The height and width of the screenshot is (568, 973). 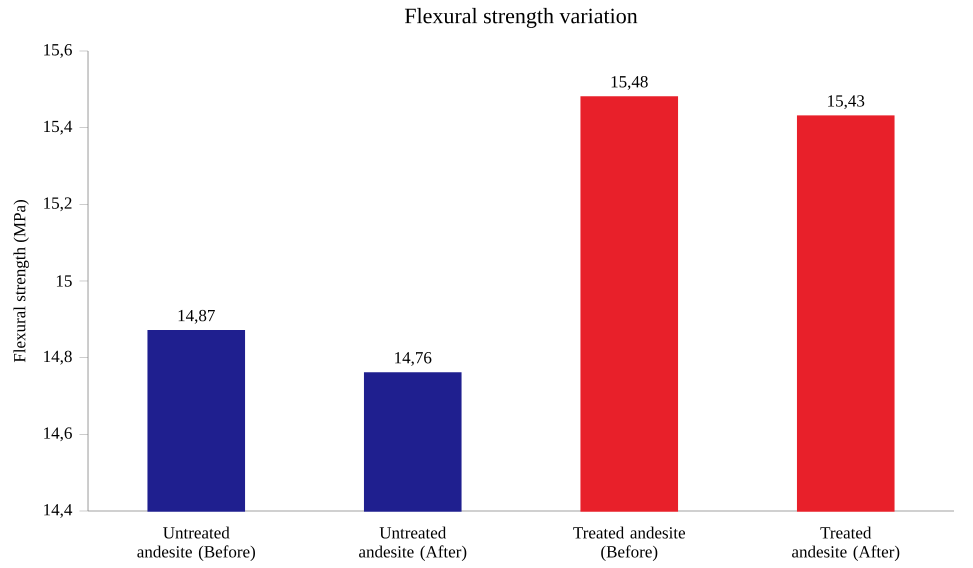 What do you see at coordinates (629, 544) in the screenshot?
I see `x-tick-label: Treated andesite (Before)` at bounding box center [629, 544].